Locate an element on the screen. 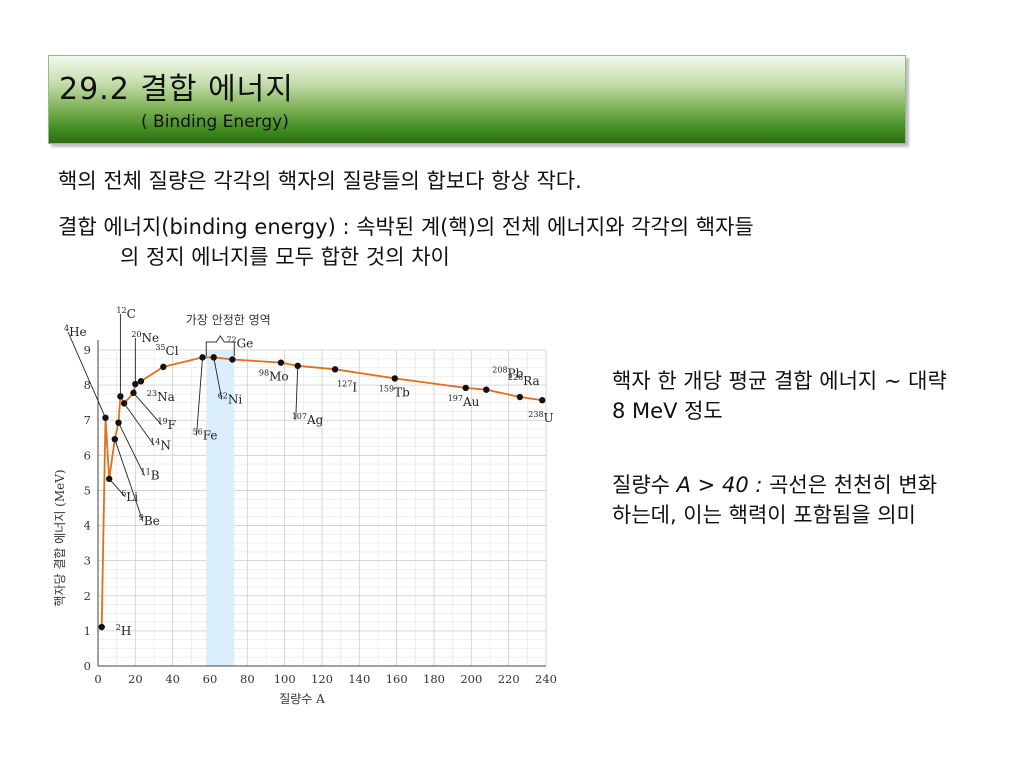 The image size is (1024, 768). data-point-ra is located at coordinates (520, 397).